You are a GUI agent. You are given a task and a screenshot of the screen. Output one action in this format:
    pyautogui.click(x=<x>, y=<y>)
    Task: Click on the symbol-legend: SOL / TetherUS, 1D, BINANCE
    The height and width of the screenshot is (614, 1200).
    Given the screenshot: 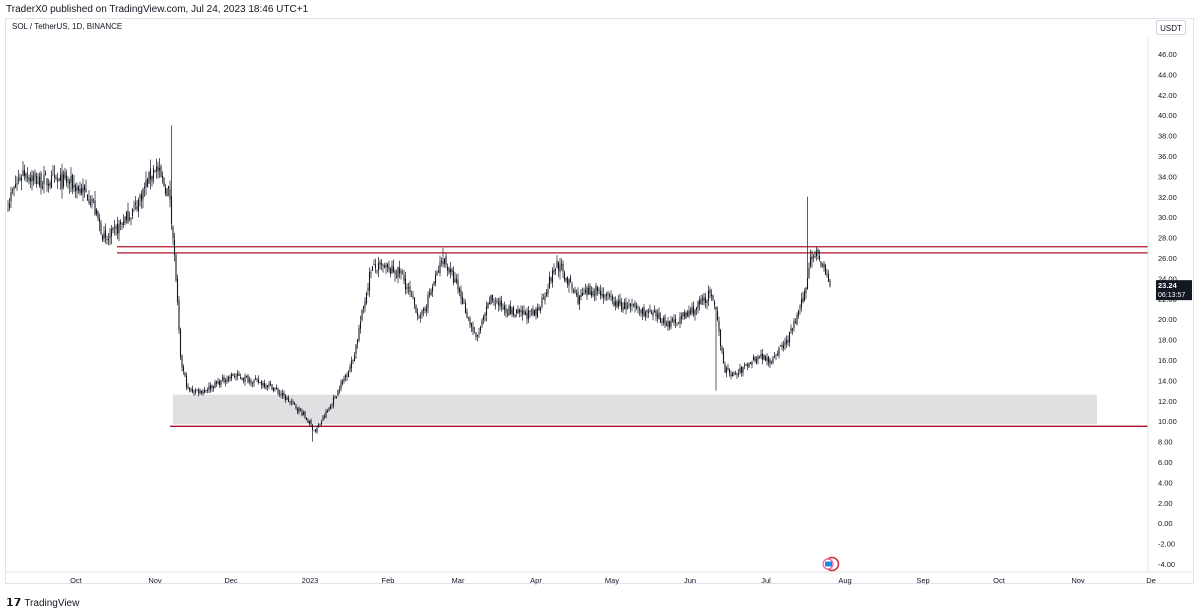 What is the action you would take?
    pyautogui.click(x=67, y=26)
    